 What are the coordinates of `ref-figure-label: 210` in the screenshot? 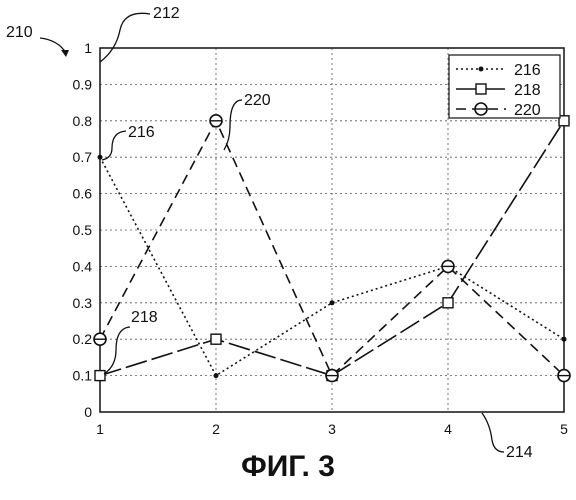 It's located at (19, 32).